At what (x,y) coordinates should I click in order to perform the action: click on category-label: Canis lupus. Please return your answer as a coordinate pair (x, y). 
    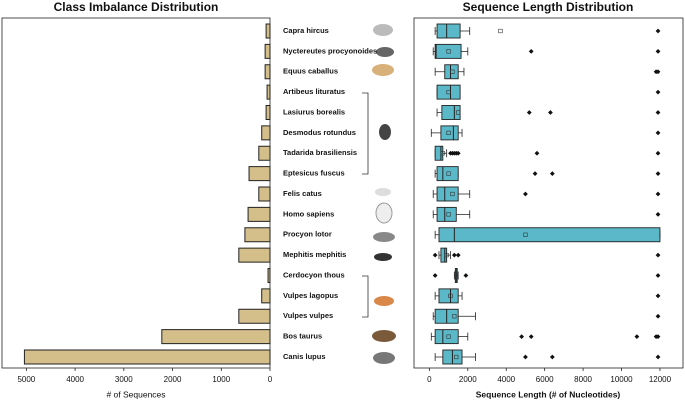
    Looking at the image, I should click on (304, 356).